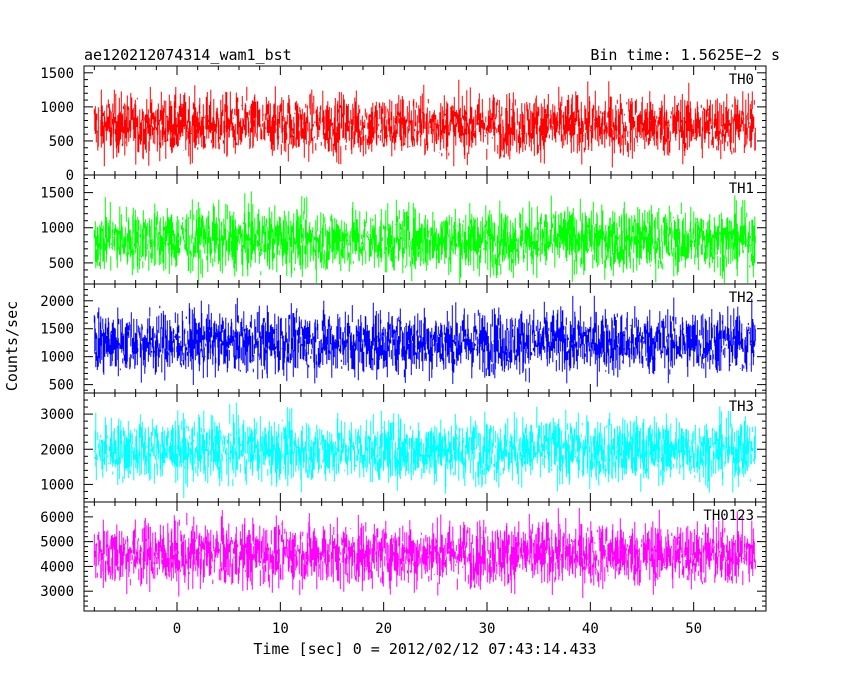  What do you see at coordinates (57, 543) in the screenshot?
I see `y-tick-label: 5000` at bounding box center [57, 543].